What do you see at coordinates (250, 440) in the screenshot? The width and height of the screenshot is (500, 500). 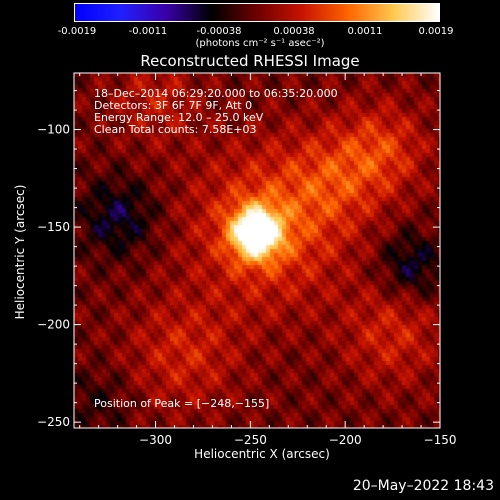 I see `x-tick-label: −250` at bounding box center [250, 440].